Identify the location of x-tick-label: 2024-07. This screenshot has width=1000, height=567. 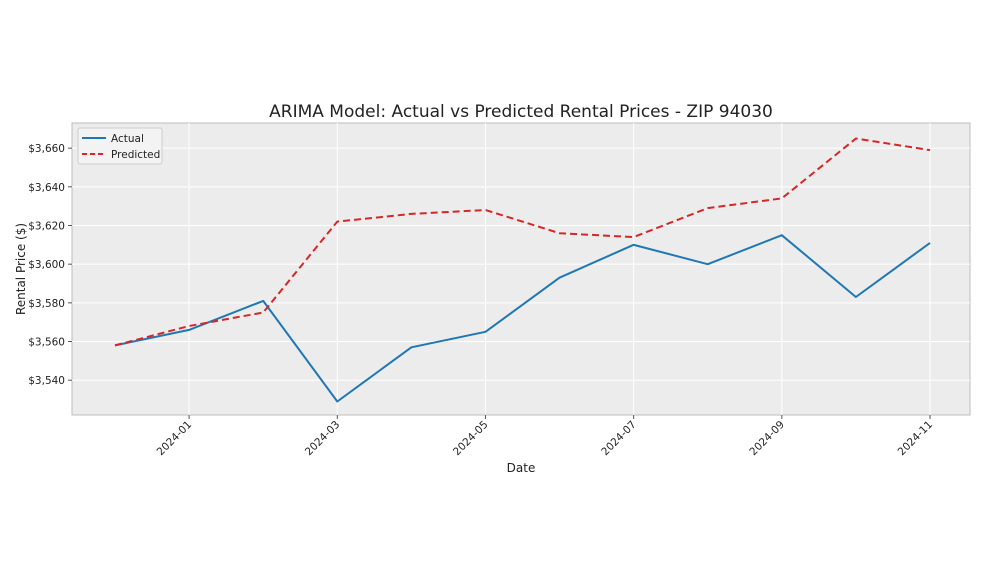
(619, 439).